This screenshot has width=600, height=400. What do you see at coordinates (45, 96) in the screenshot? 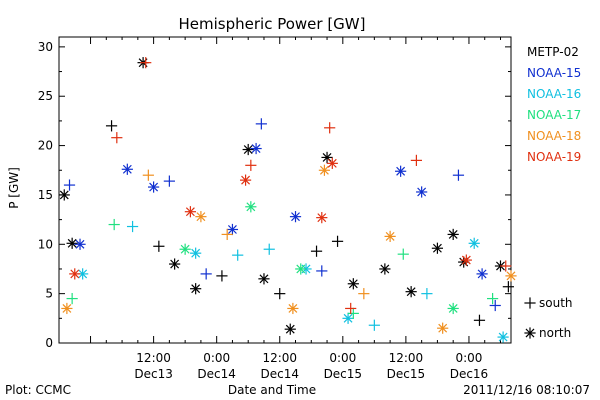
I see `y-tick-label: 25` at bounding box center [45, 96].